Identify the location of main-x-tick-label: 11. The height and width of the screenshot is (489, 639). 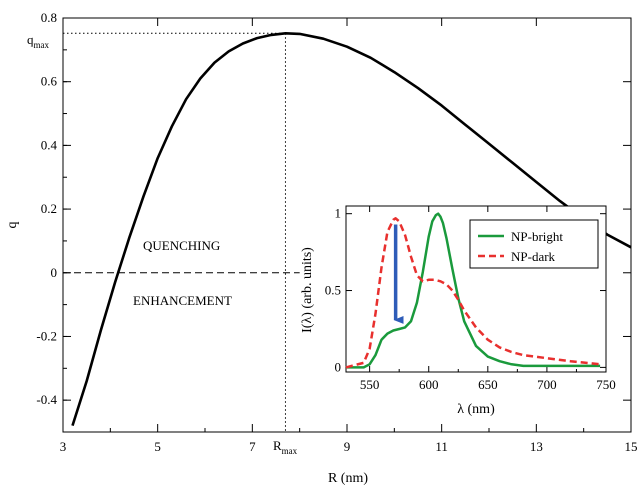
(441, 446).